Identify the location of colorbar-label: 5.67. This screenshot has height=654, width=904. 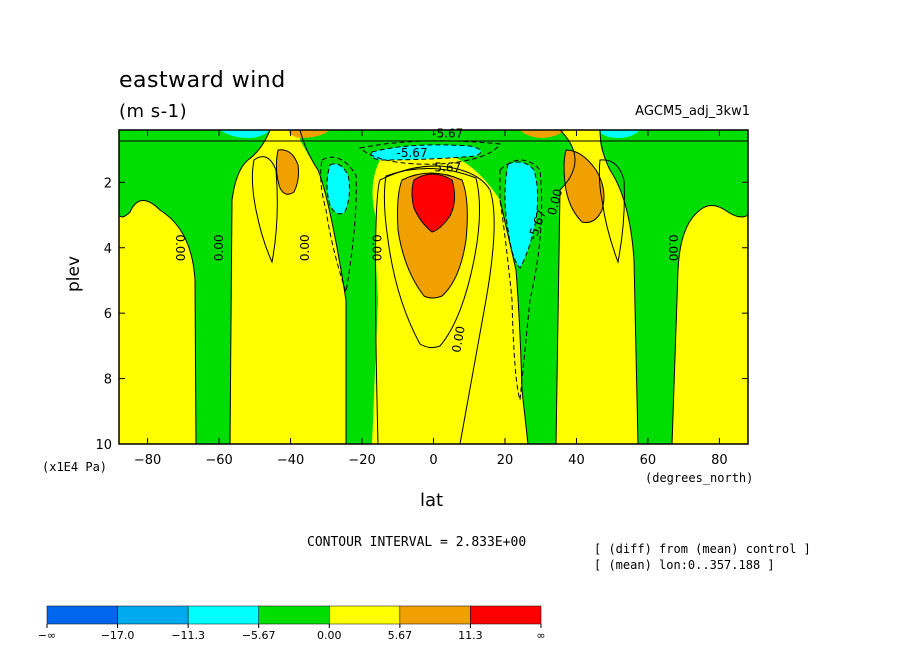
(400, 635).